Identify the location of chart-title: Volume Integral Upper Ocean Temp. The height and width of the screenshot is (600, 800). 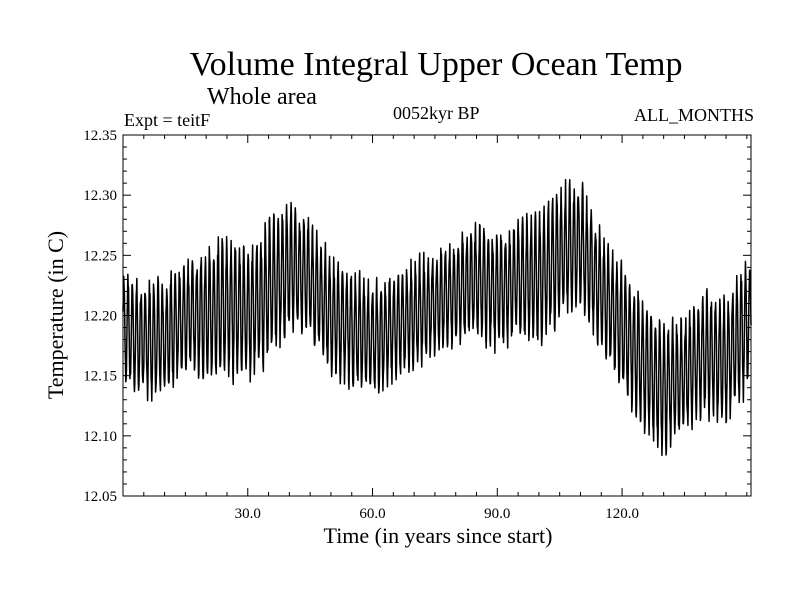
(436, 64).